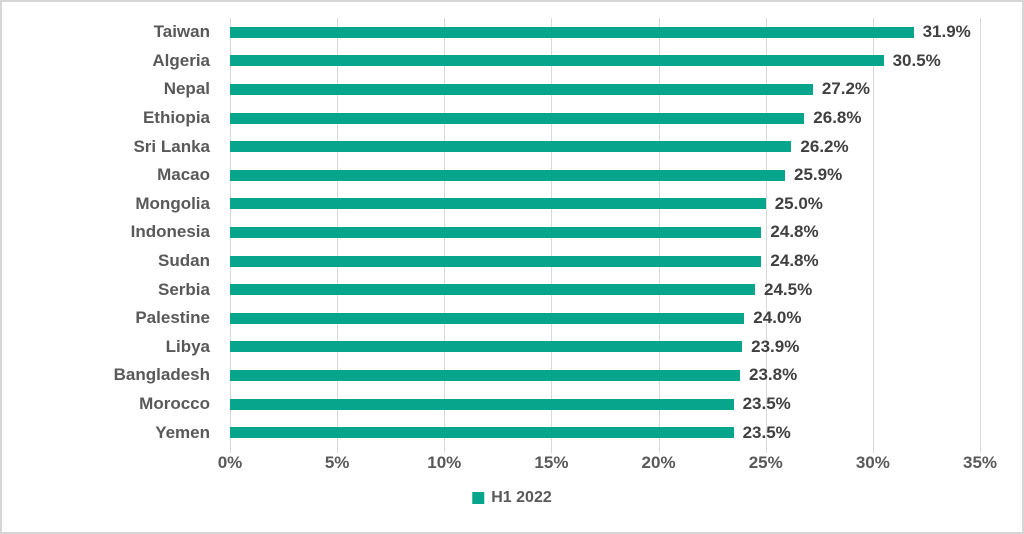  Describe the element at coordinates (773, 375) in the screenshot. I see `value-label: 23.8%` at that location.